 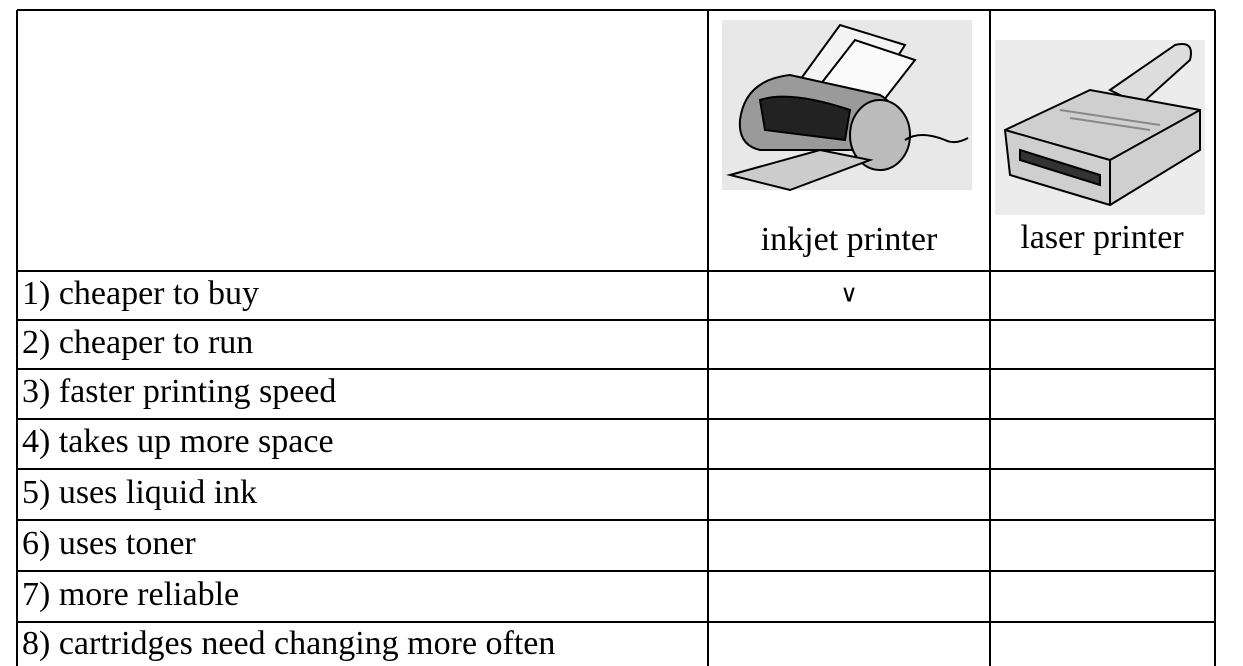 I want to click on row-label: 1) cheaper to buy, so click(x=140, y=293).